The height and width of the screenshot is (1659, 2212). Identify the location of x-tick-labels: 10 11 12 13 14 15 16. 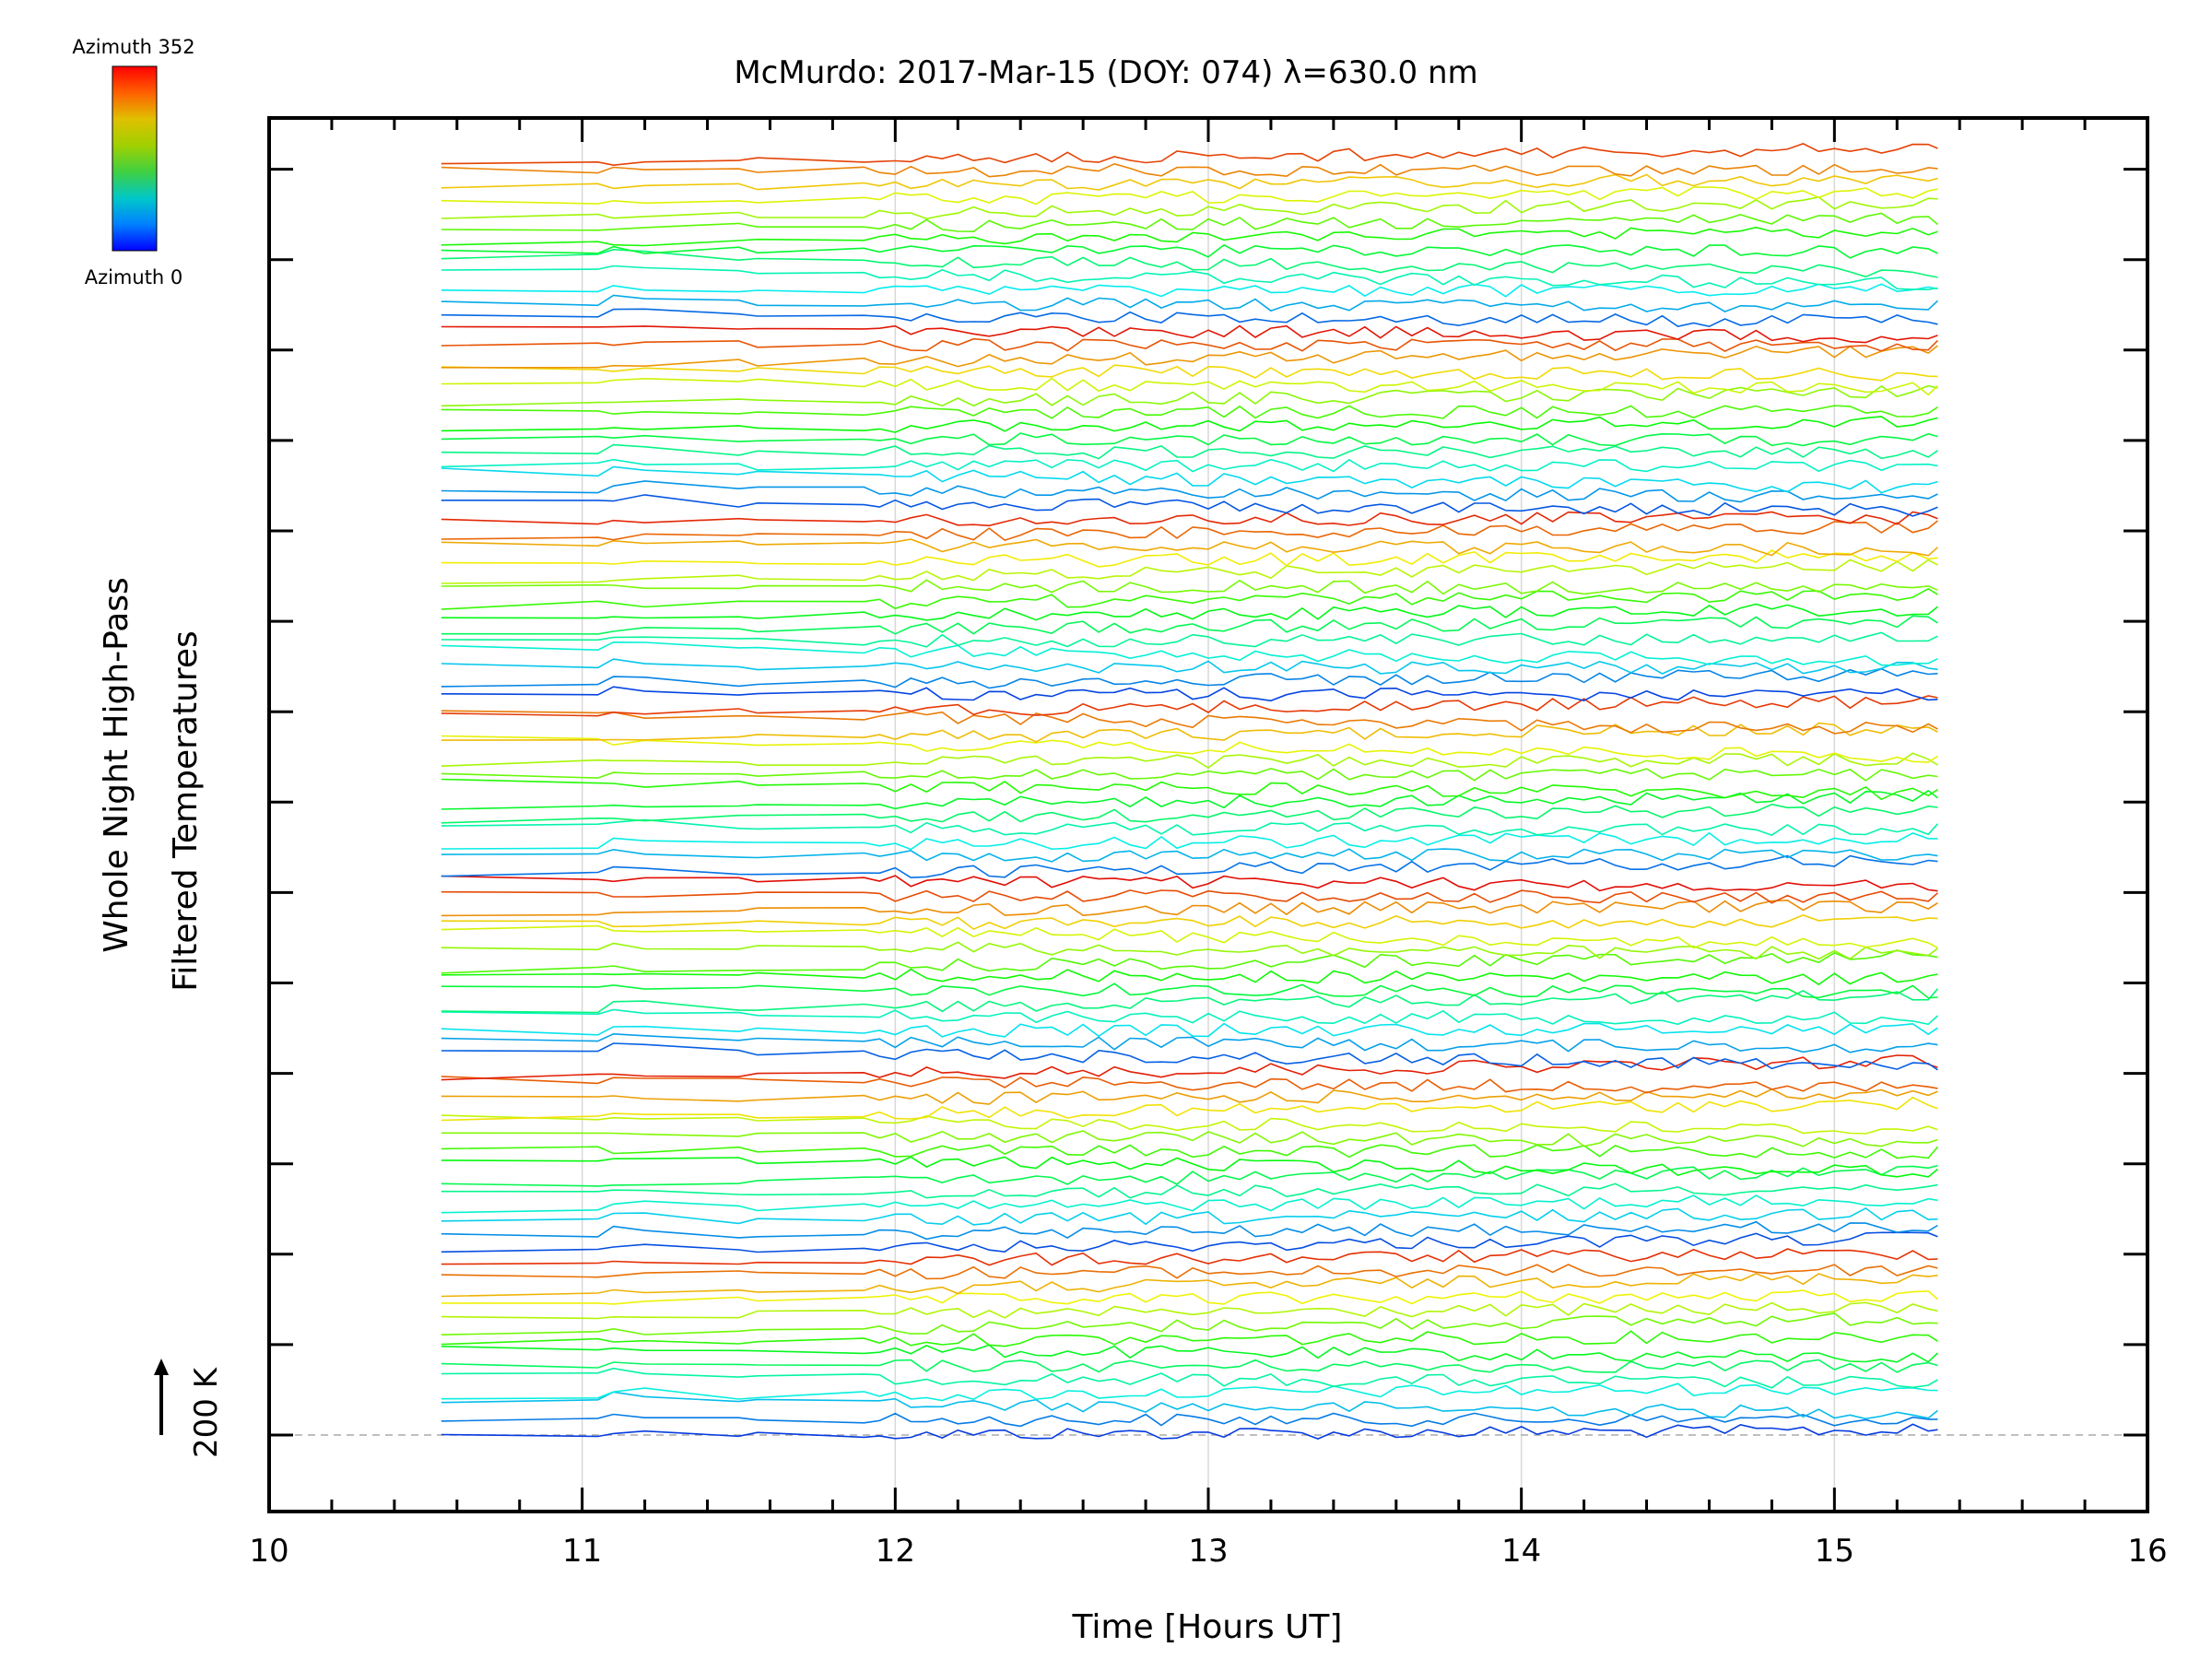
(1208, 1551).